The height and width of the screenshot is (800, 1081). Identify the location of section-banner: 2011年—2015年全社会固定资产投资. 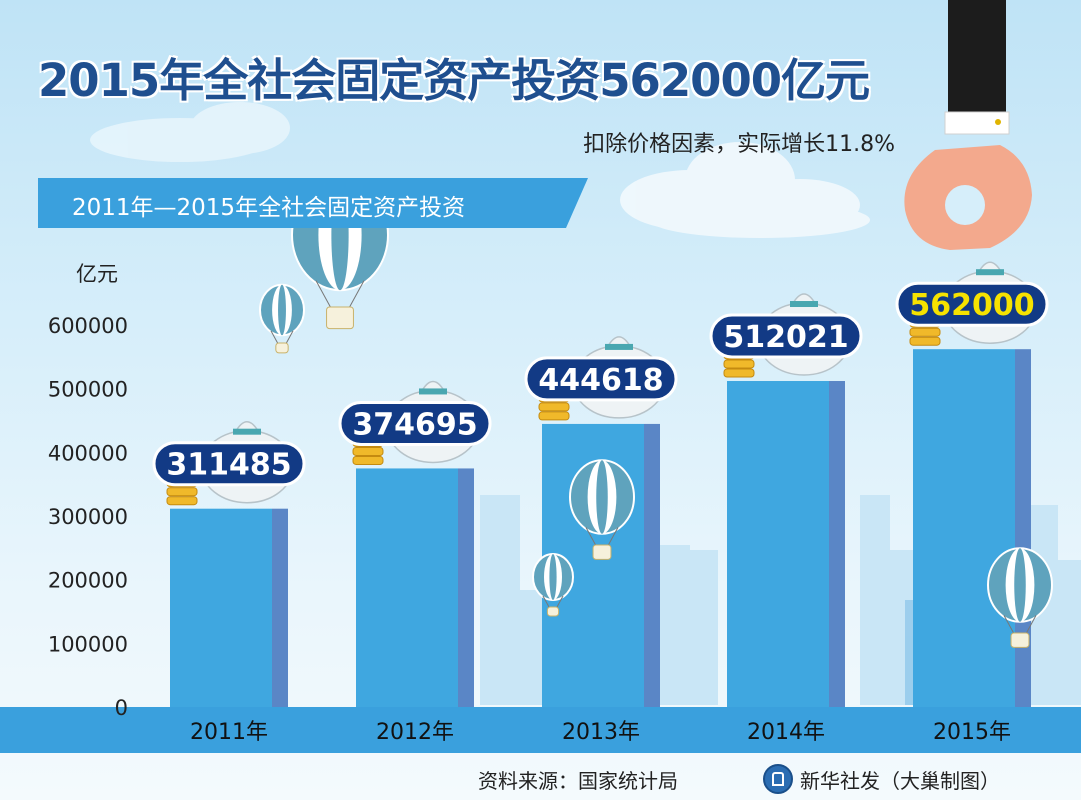
(313, 203).